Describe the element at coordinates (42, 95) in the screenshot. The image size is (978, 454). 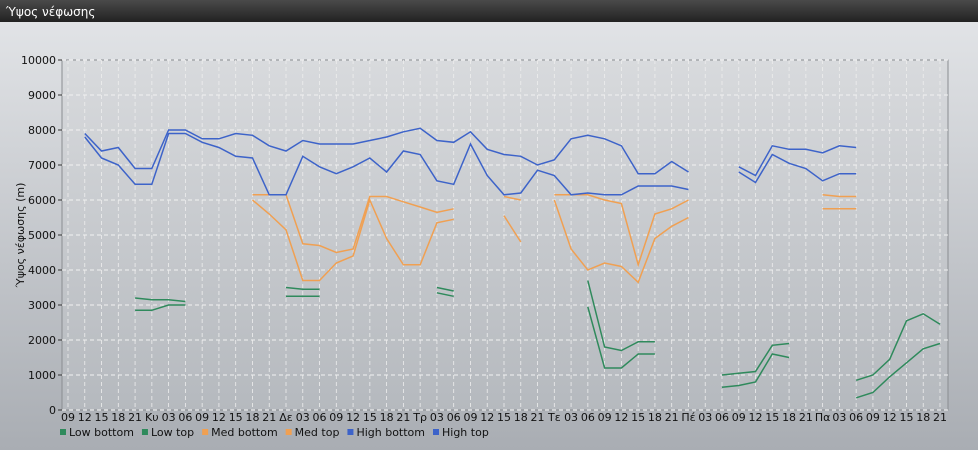
I see `y-tick-label: 9000` at that location.